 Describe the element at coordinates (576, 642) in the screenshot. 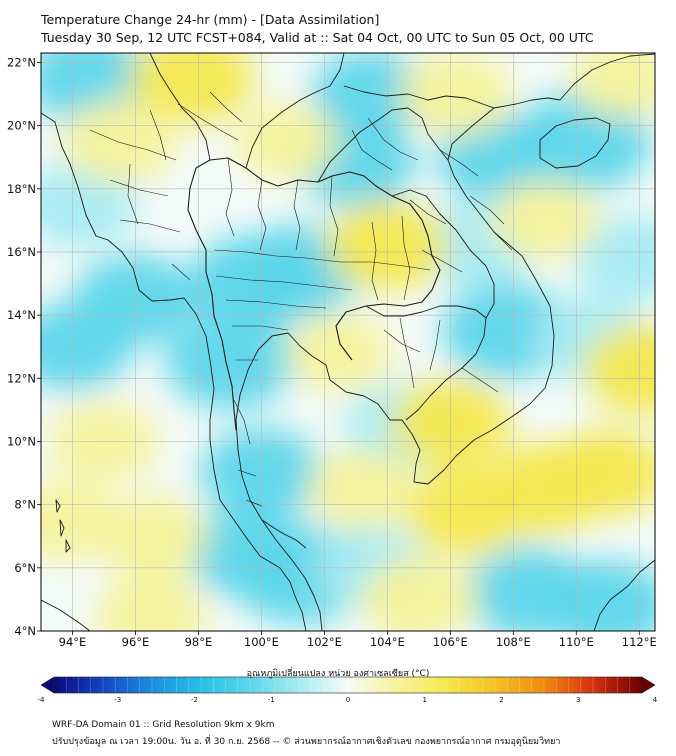

I see `x-tick-label: 110°E` at that location.